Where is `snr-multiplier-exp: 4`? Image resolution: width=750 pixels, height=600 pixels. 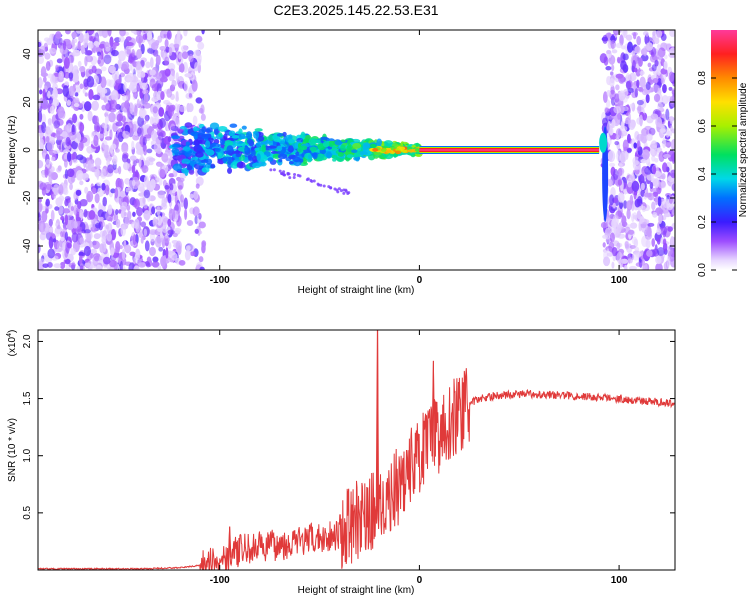 snr-multiplier-exp: 4 is located at coordinates (9, 335).